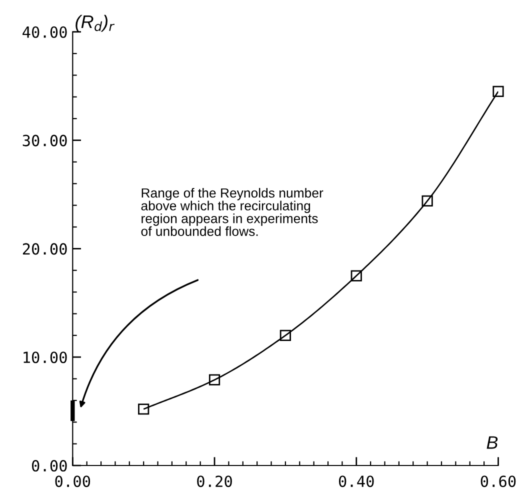 This screenshot has width=519, height=490. What do you see at coordinates (498, 482) in the screenshot?
I see `x-tick-label: 0.60` at bounding box center [498, 482].